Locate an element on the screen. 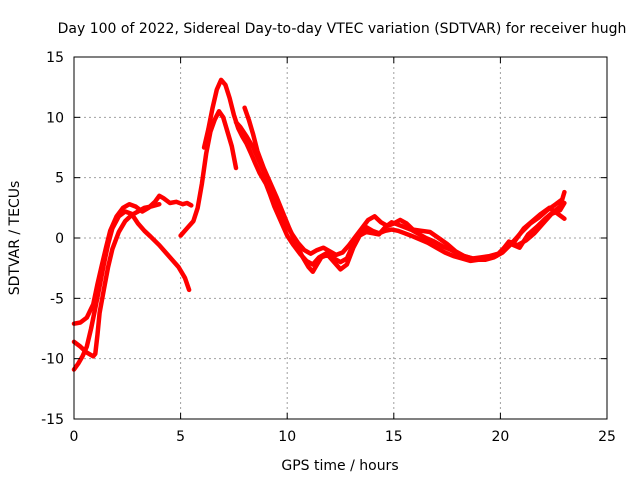 The image size is (640, 480). x-tick-label: 0 is located at coordinates (74, 437).